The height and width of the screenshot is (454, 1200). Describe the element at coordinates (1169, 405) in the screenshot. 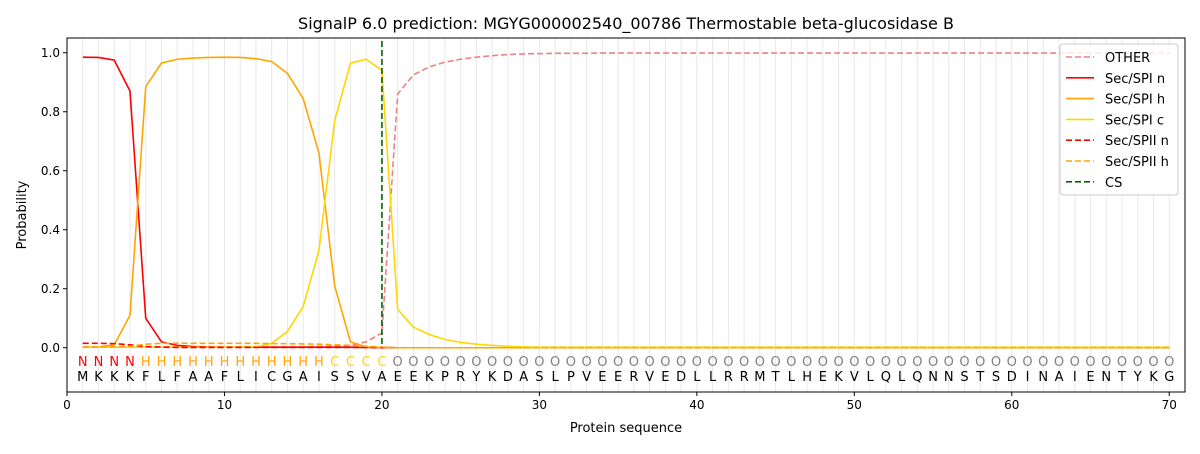

I see `x-tick-label: 70` at that location.